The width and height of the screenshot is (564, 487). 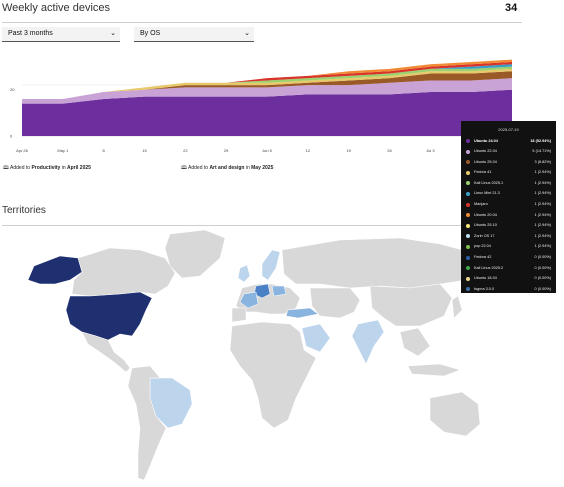 I want to click on book-icon: 🕮, so click(x=6, y=168).